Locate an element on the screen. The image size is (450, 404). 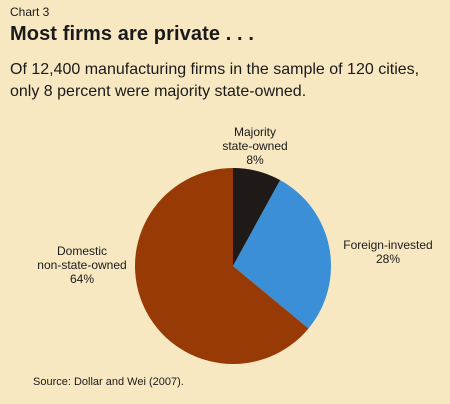
chart-number-label: Chart 3 is located at coordinates (30, 12).